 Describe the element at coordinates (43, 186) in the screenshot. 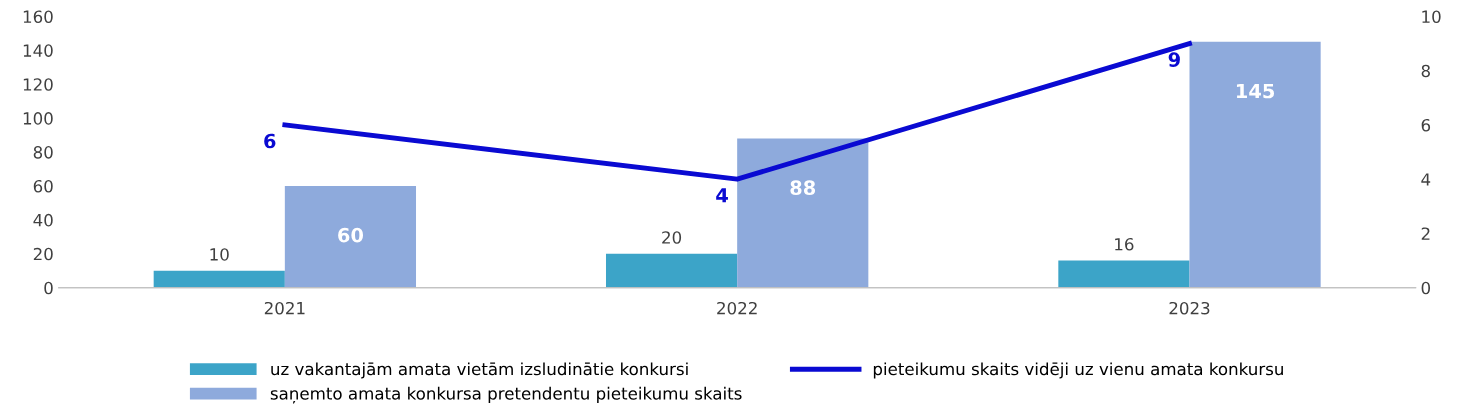

I see `y-tick-label: 60` at that location.